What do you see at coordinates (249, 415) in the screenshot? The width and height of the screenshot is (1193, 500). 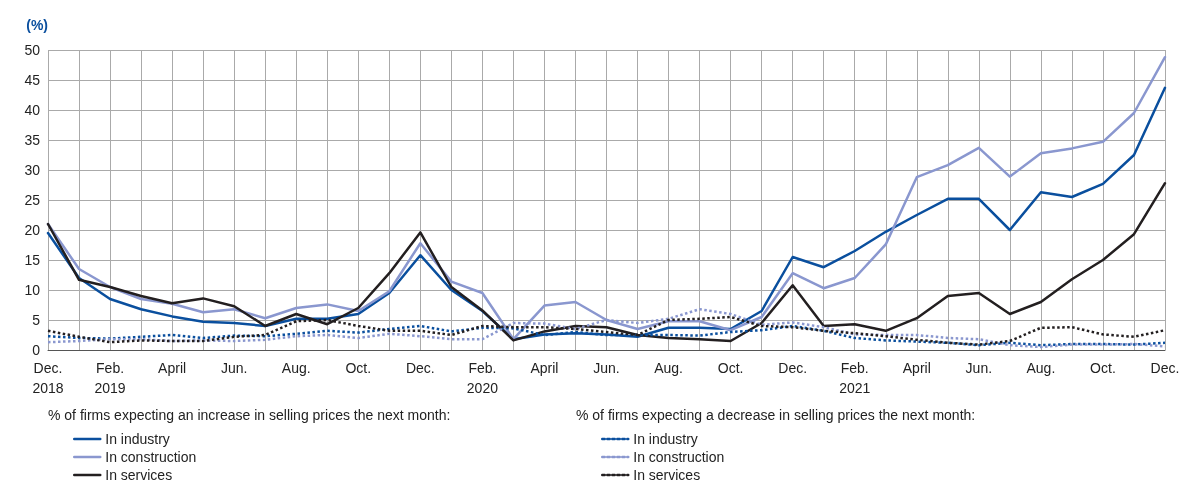 I see `text: % of firms expecting an increase in selling prices the next month:` at bounding box center [249, 415].